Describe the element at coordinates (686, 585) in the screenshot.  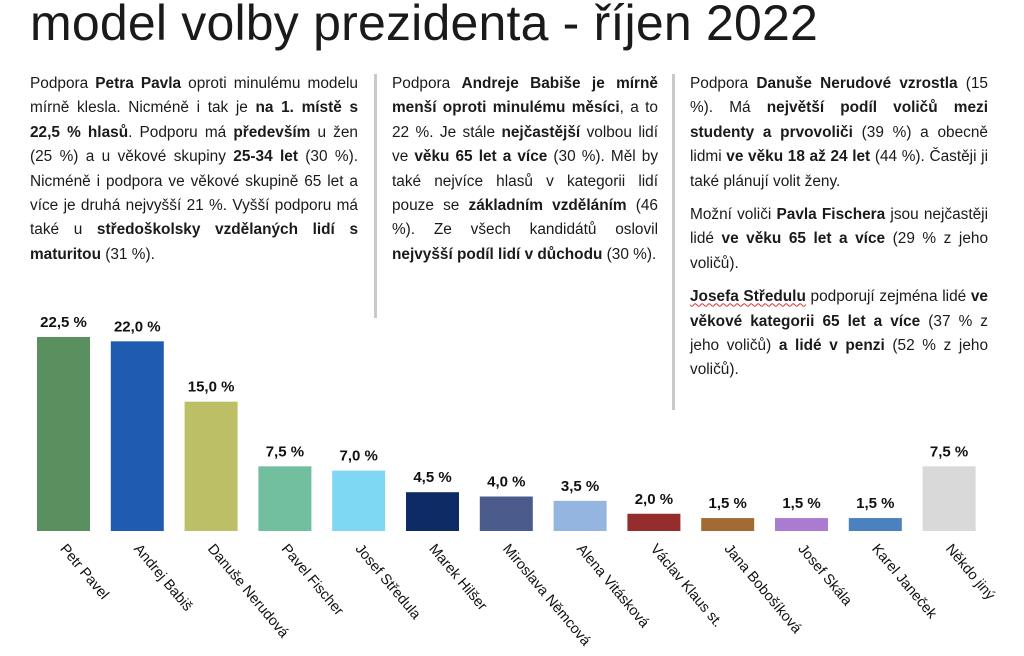
I see `category-label: Václav Klaus st.` at that location.